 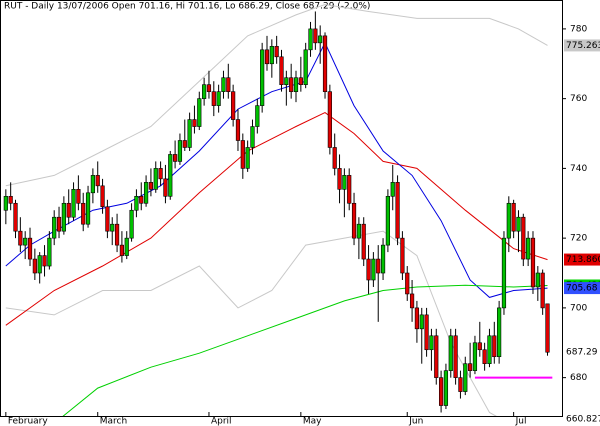 What do you see at coordinates (578, 308) in the screenshot?
I see `y-tick-label: 700` at bounding box center [578, 308].